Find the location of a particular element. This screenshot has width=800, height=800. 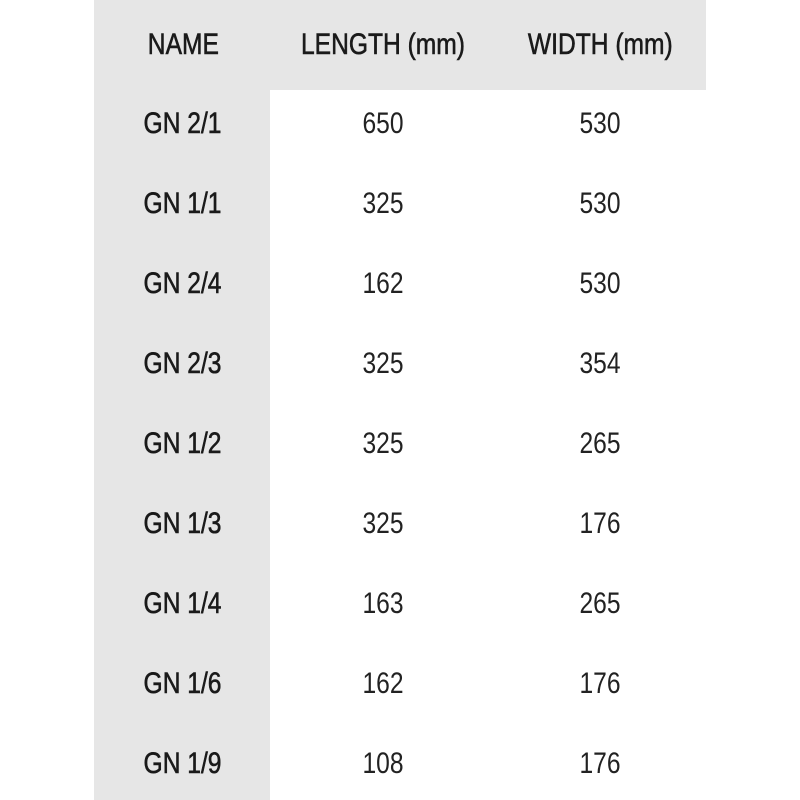

cell-length-text: 650 is located at coordinates (383, 123).